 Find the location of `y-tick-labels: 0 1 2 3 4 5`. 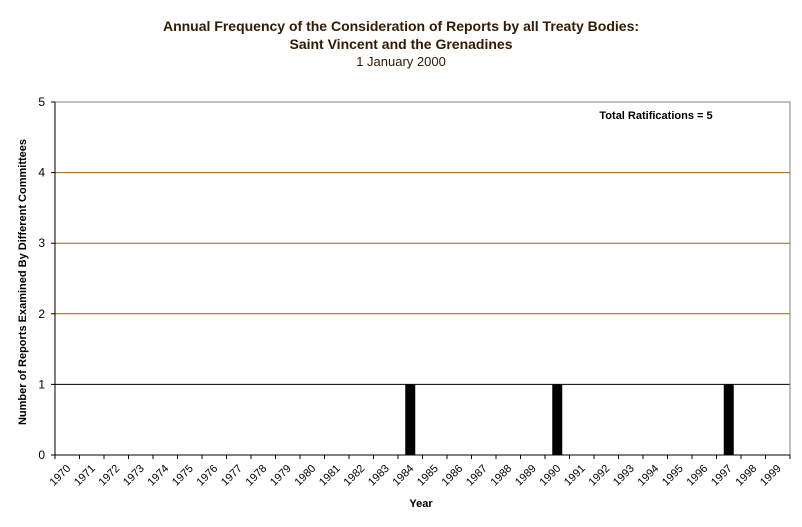

y-tick-labels: 0 1 2 3 4 5 is located at coordinates (41, 278).